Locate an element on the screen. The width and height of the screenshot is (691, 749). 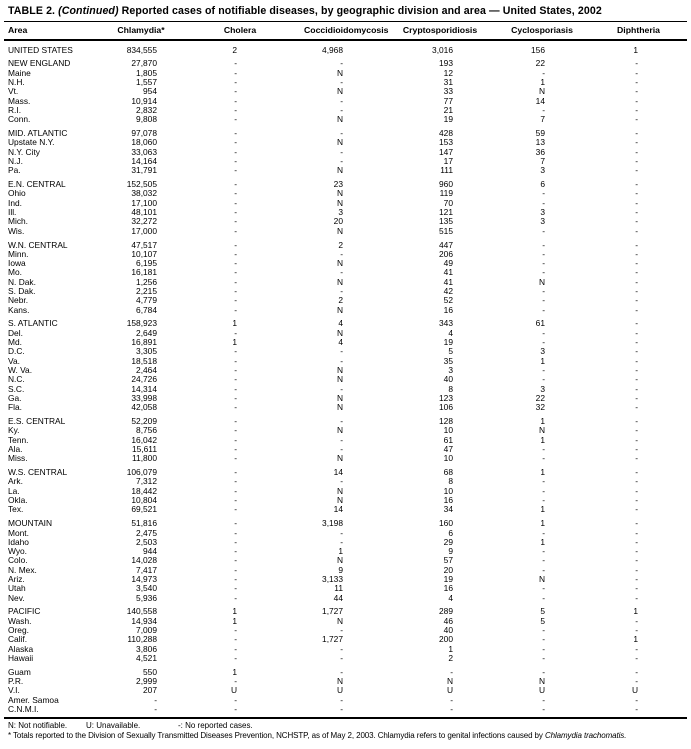
cell-value: 121 is located at coordinates (446, 212).